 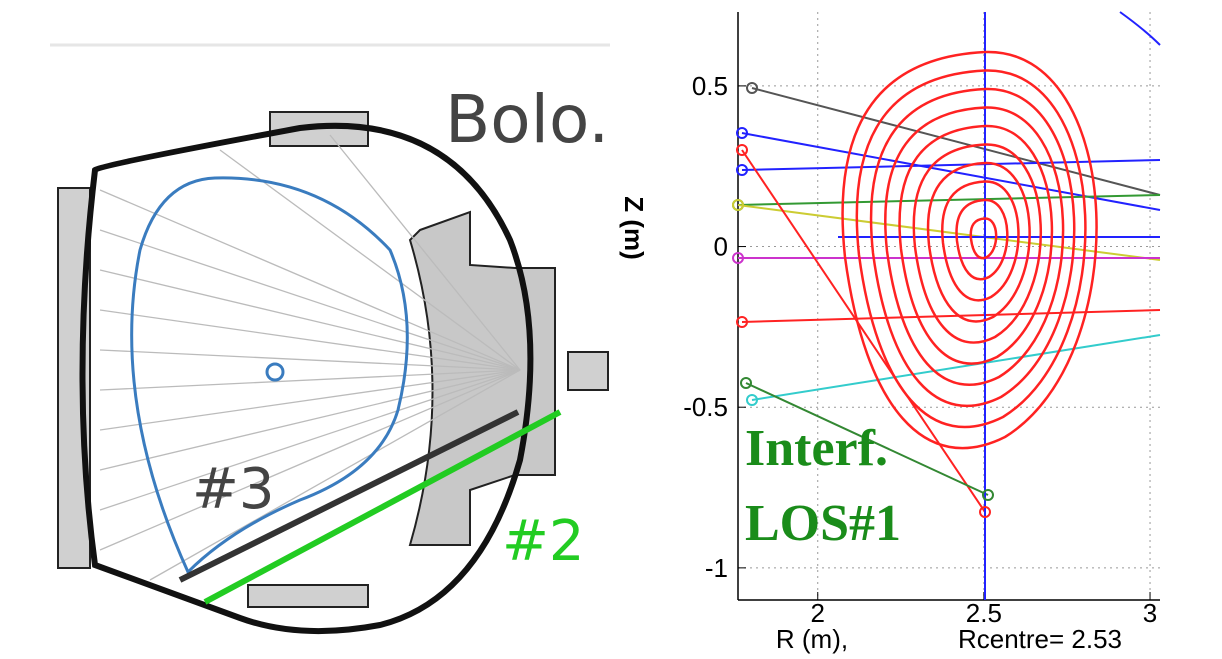 I want to click on port-block, so click(x=588, y=371).